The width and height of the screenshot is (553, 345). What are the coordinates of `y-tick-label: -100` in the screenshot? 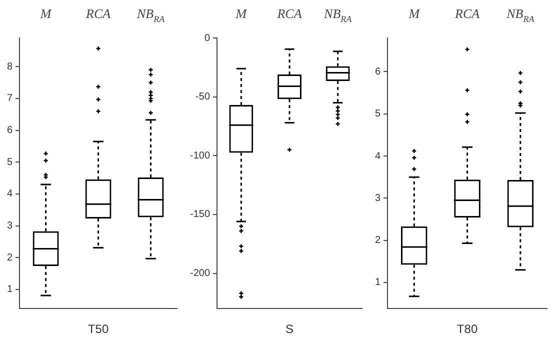 It's located at (200, 156).